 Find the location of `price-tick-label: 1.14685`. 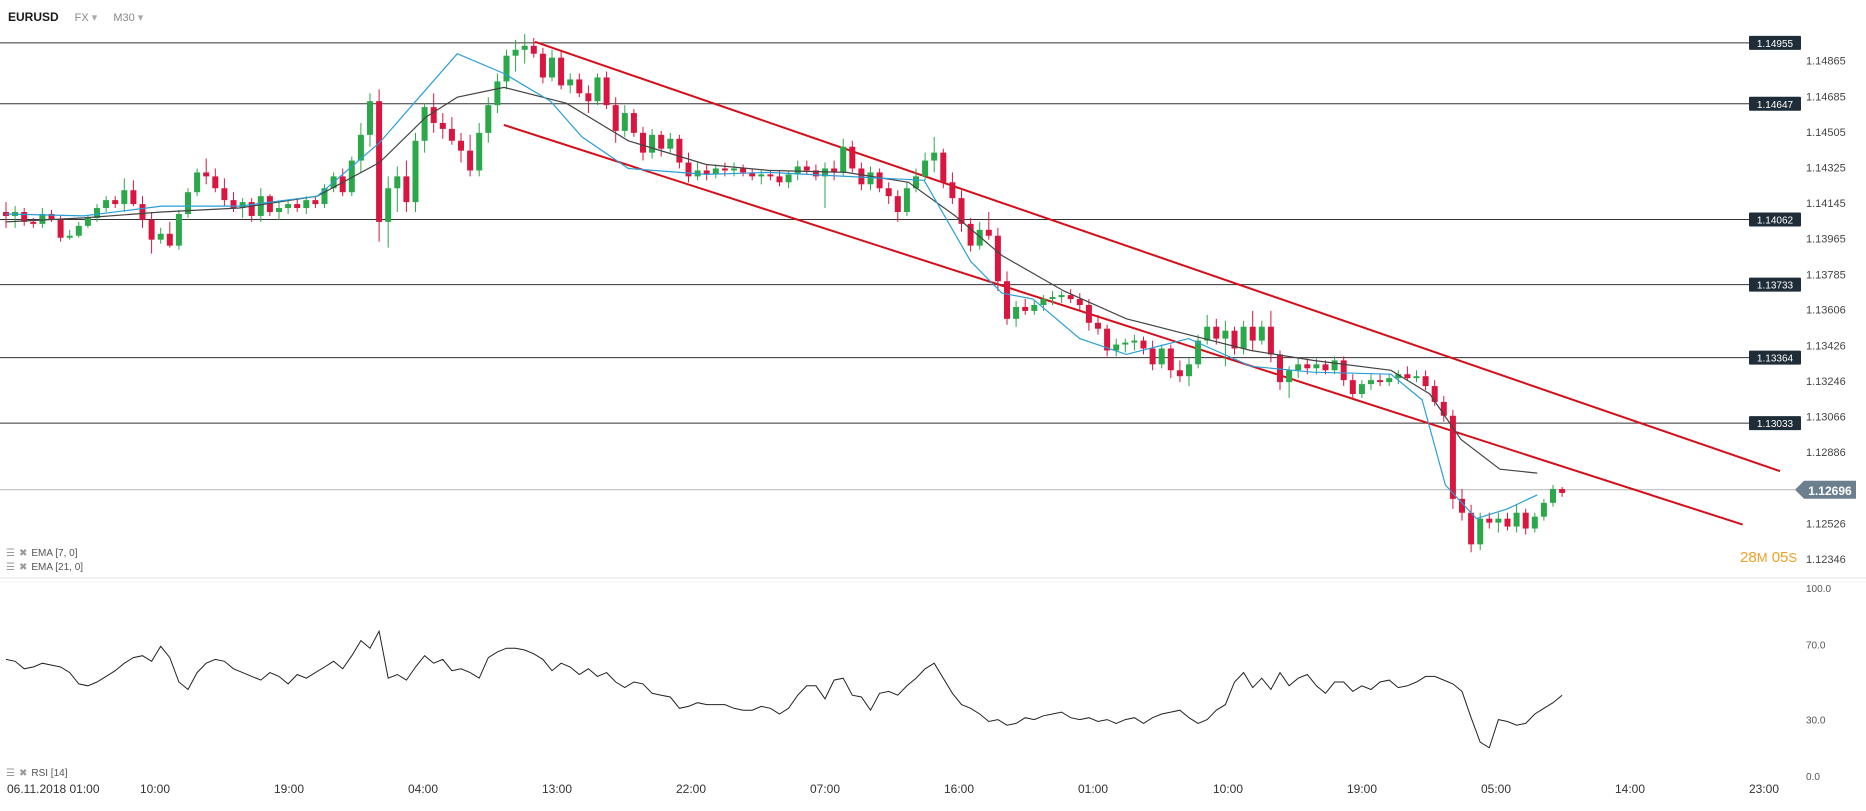

price-tick-label: 1.14685 is located at coordinates (1826, 97).